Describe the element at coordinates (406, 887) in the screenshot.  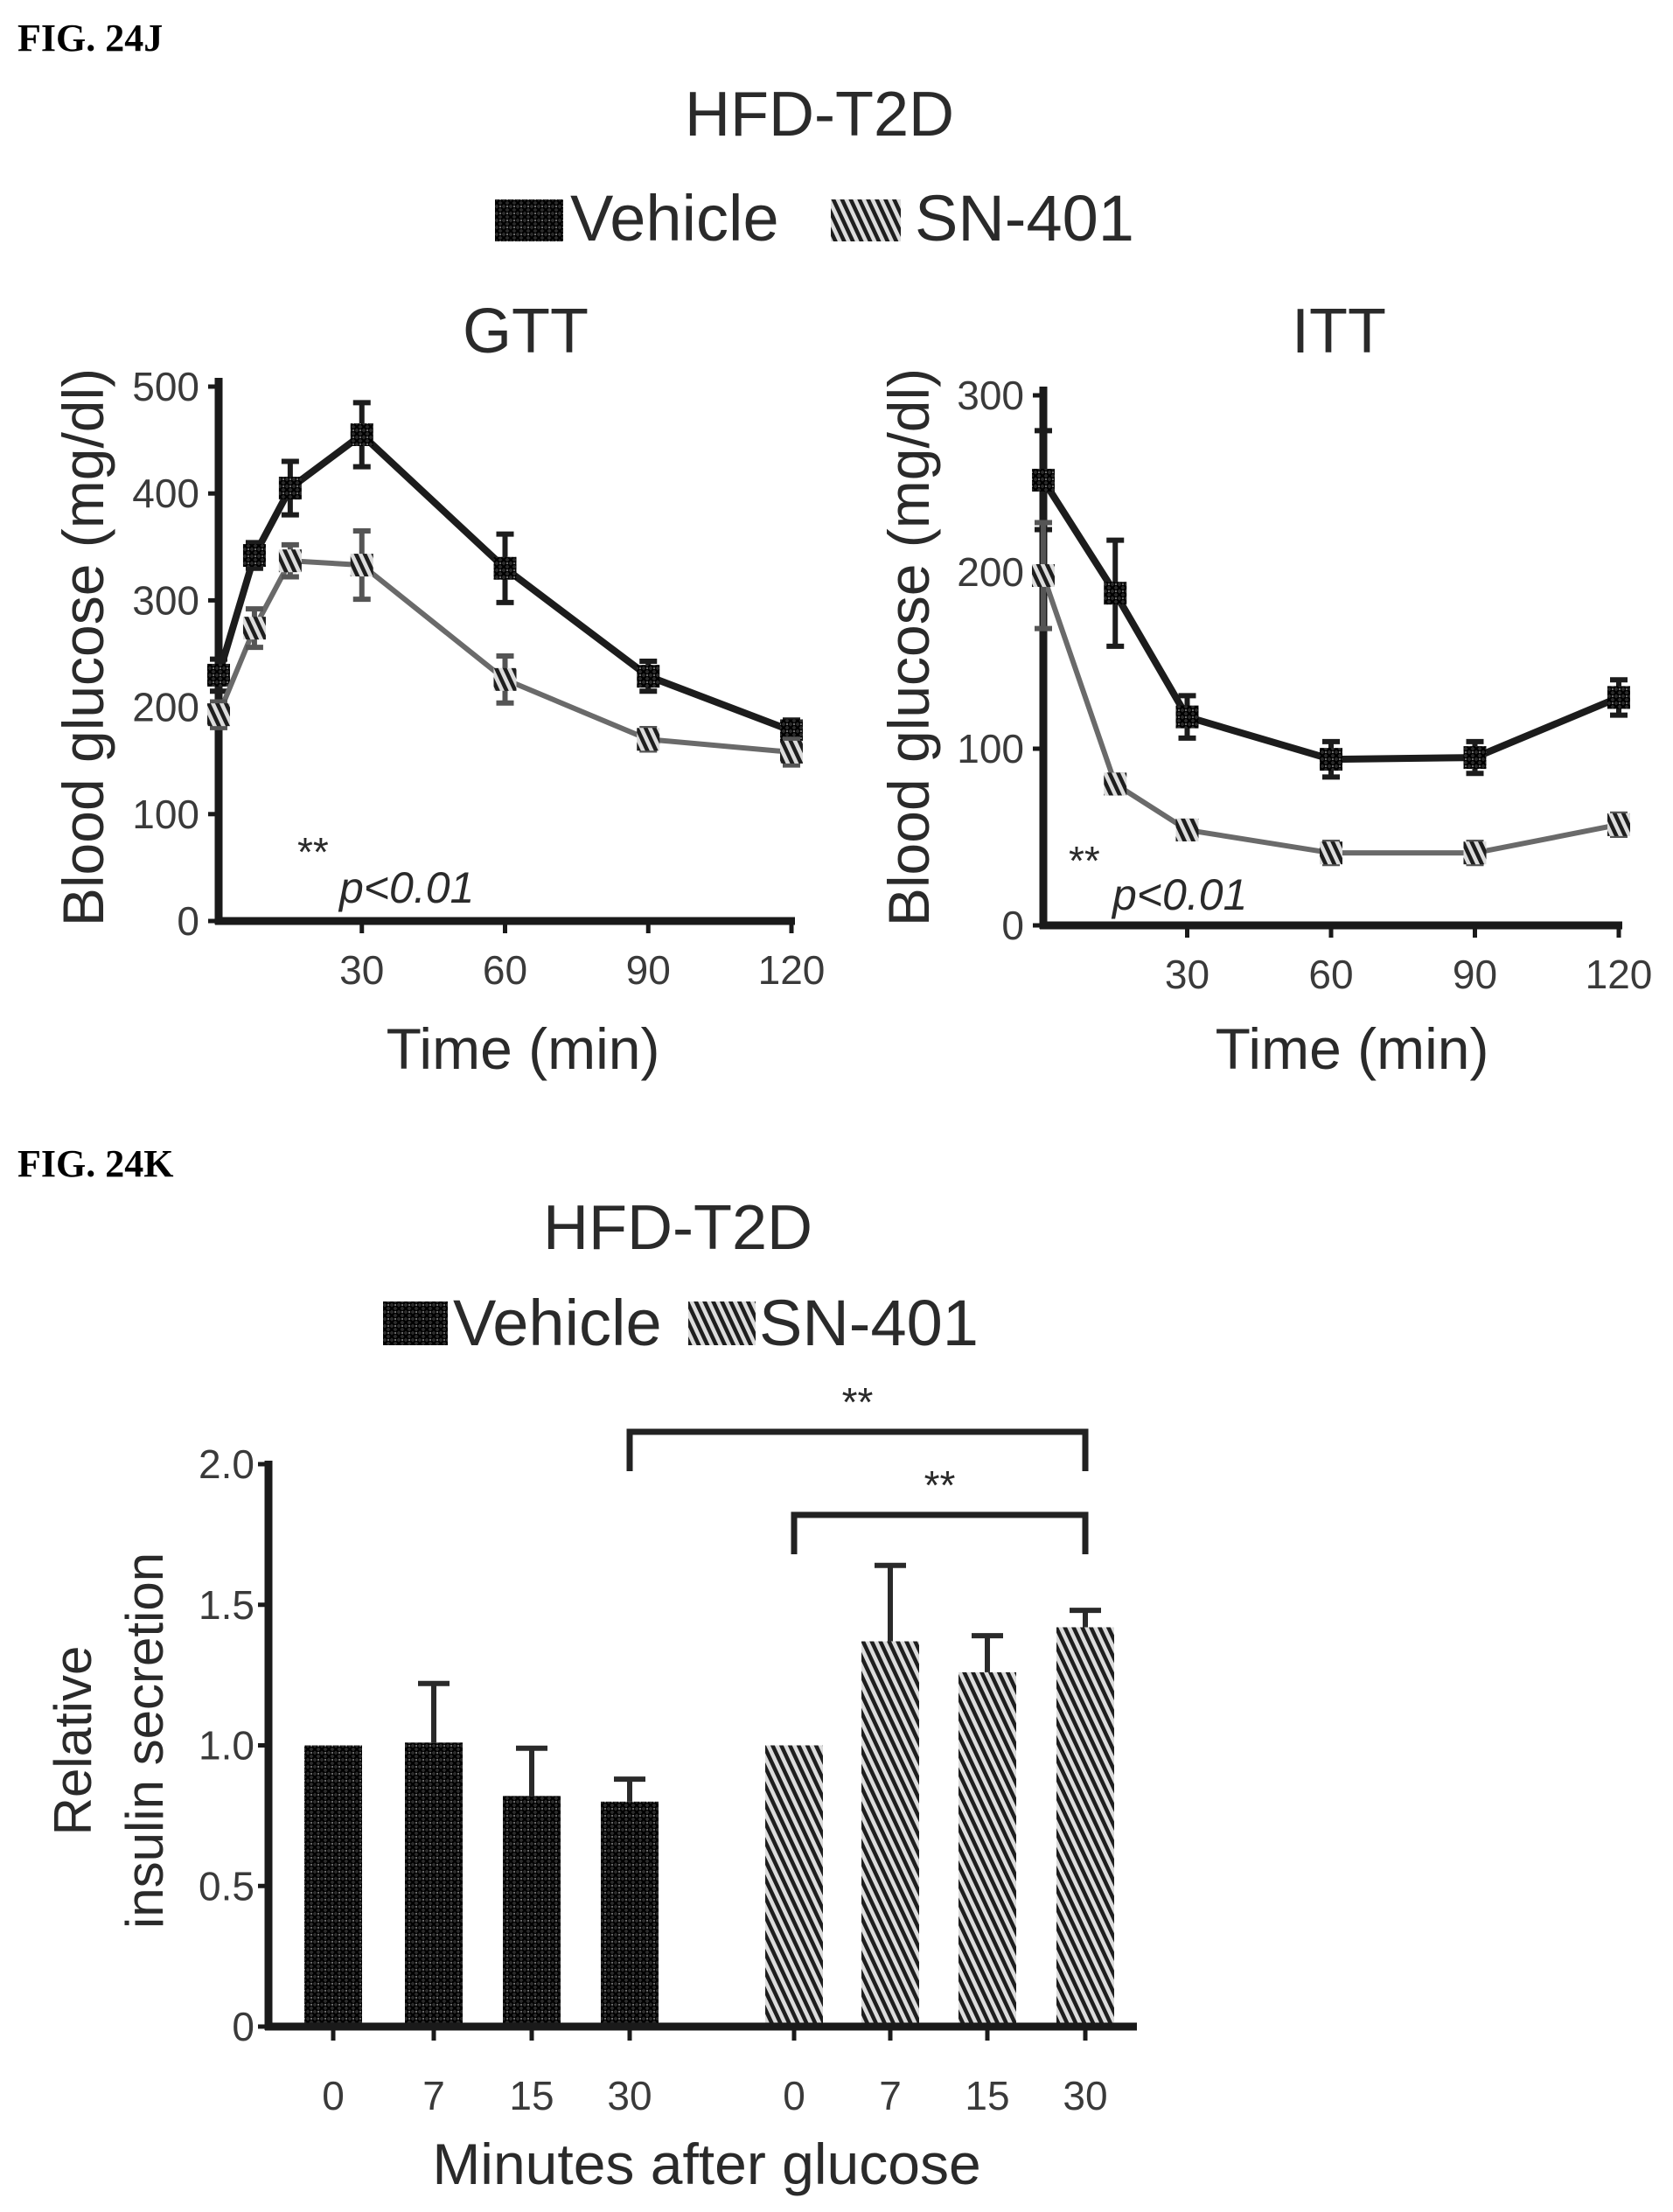
I see `gtt-p-value: p<0.01` at that location.